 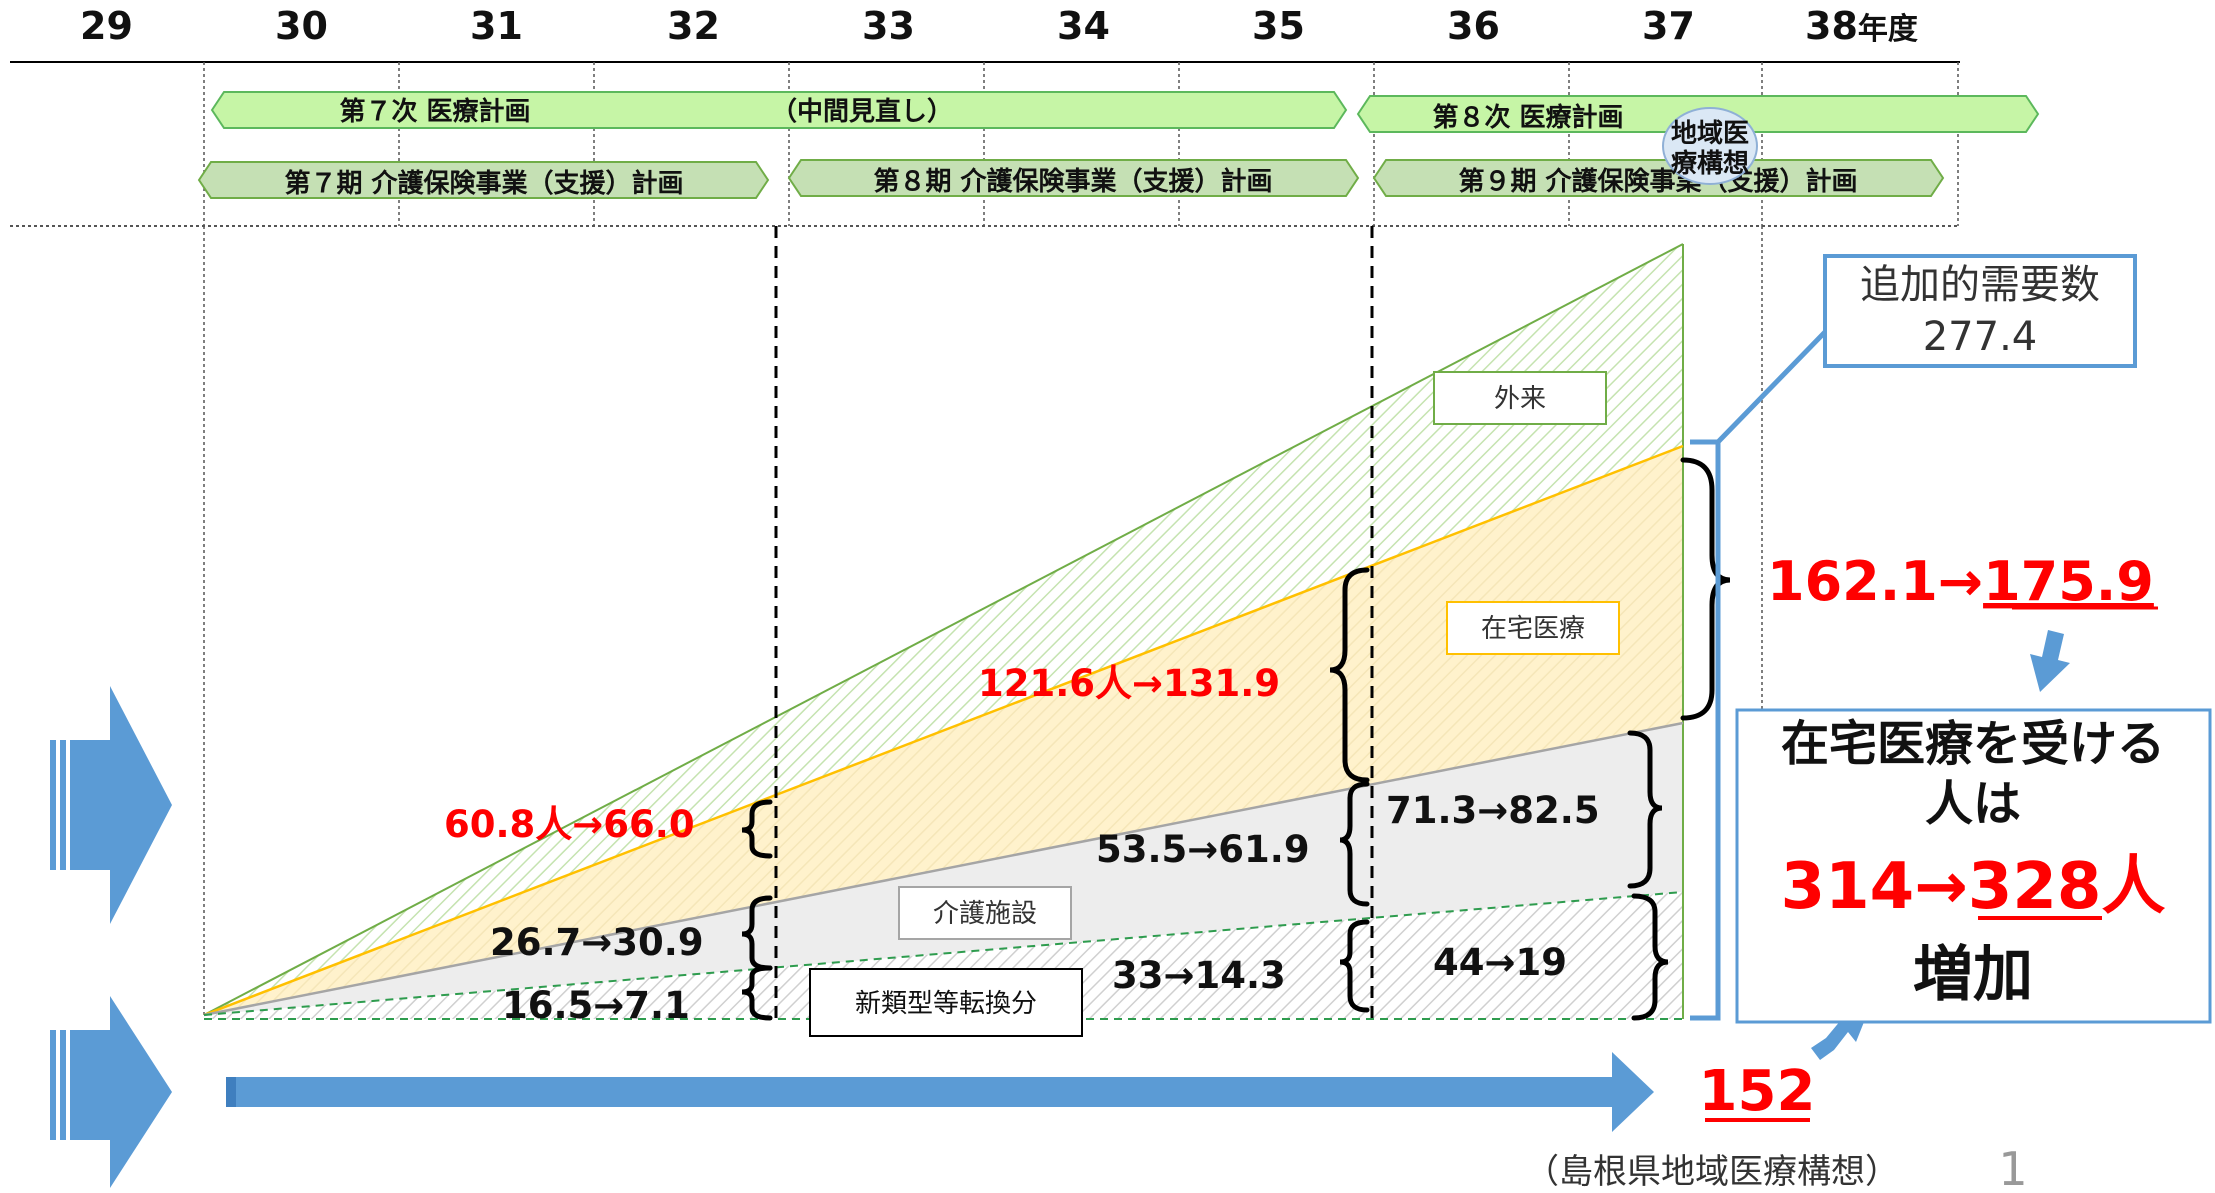 I want to click on medical-plan-7-pill, so click(x=779, y=110).